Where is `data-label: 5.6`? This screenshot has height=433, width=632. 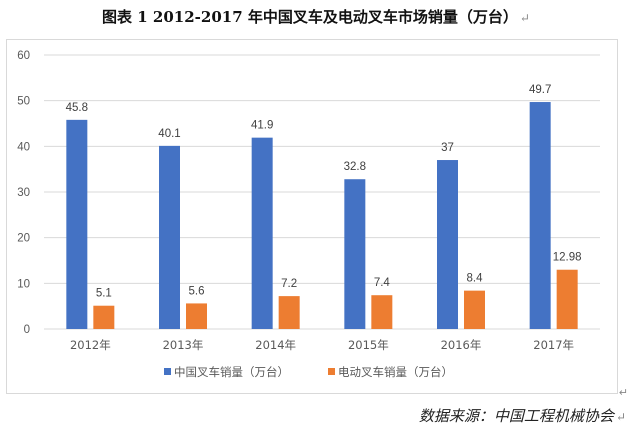
data-label: 5.6 is located at coordinates (197, 291).